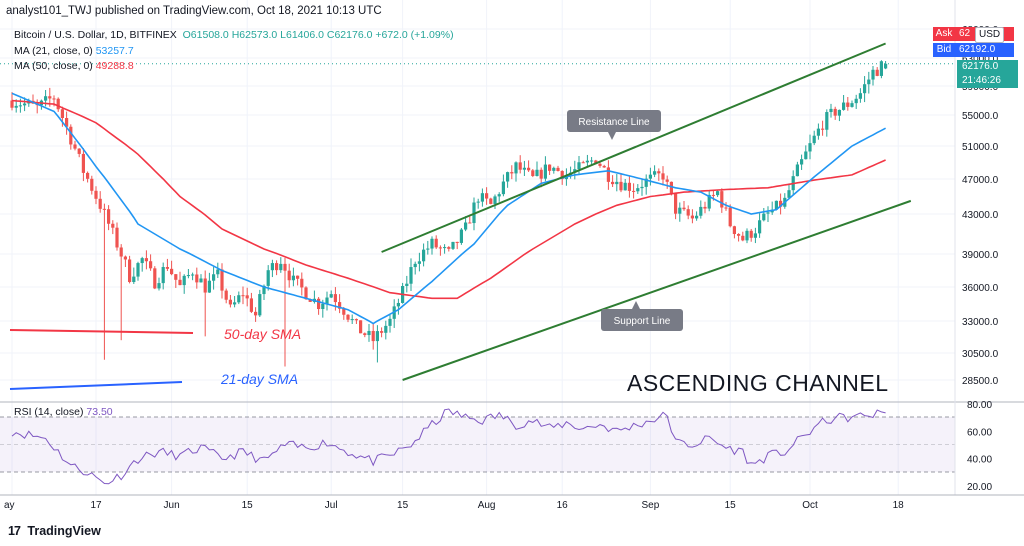 The height and width of the screenshot is (546, 1024). Describe the element at coordinates (53, 51) in the screenshot. I see `ma21-label: MA (21, close, 0)` at that location.